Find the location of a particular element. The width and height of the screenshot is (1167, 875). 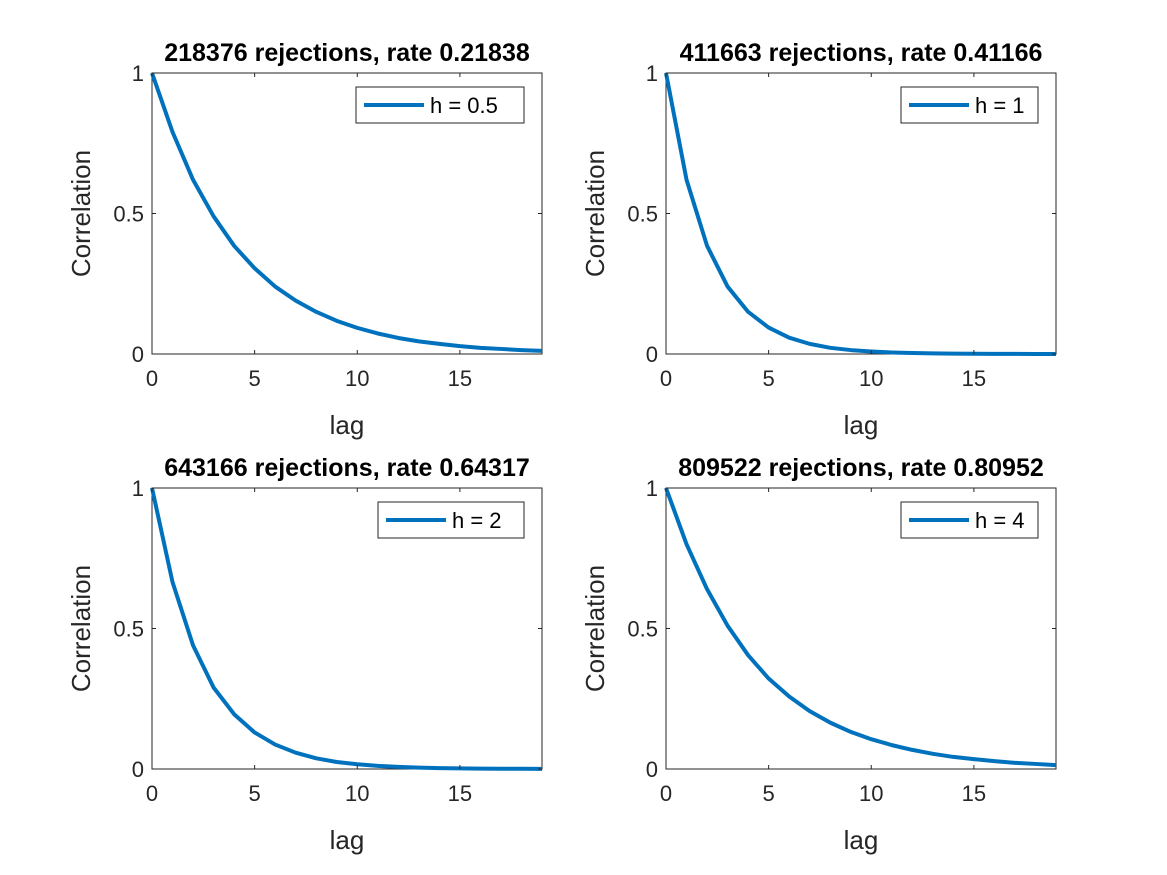

legend: h = 4 is located at coordinates (969, 520).